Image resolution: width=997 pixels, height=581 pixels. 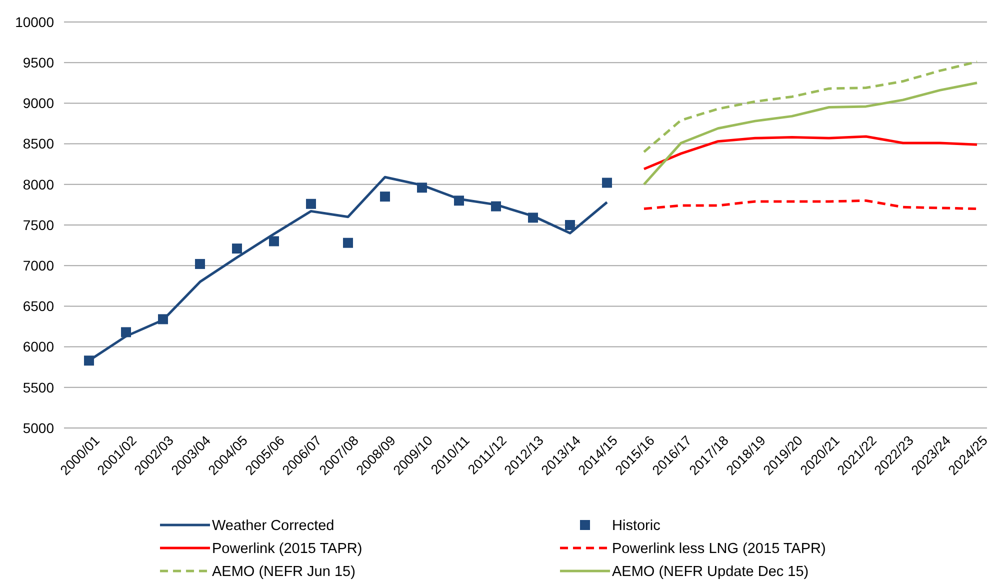 What do you see at coordinates (287, 549) in the screenshot?
I see `legend-label: Powerlink (2015 TAPR)` at bounding box center [287, 549].